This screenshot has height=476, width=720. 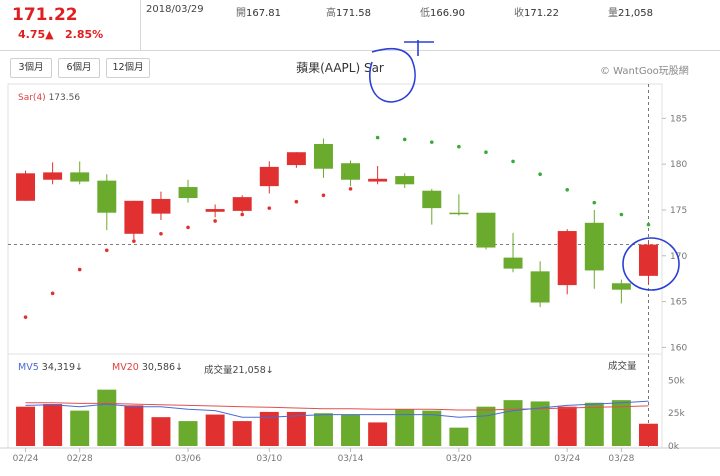 What do you see at coordinates (62, 367) in the screenshot?
I see `mv5-value: 34,319↓` at bounding box center [62, 367].